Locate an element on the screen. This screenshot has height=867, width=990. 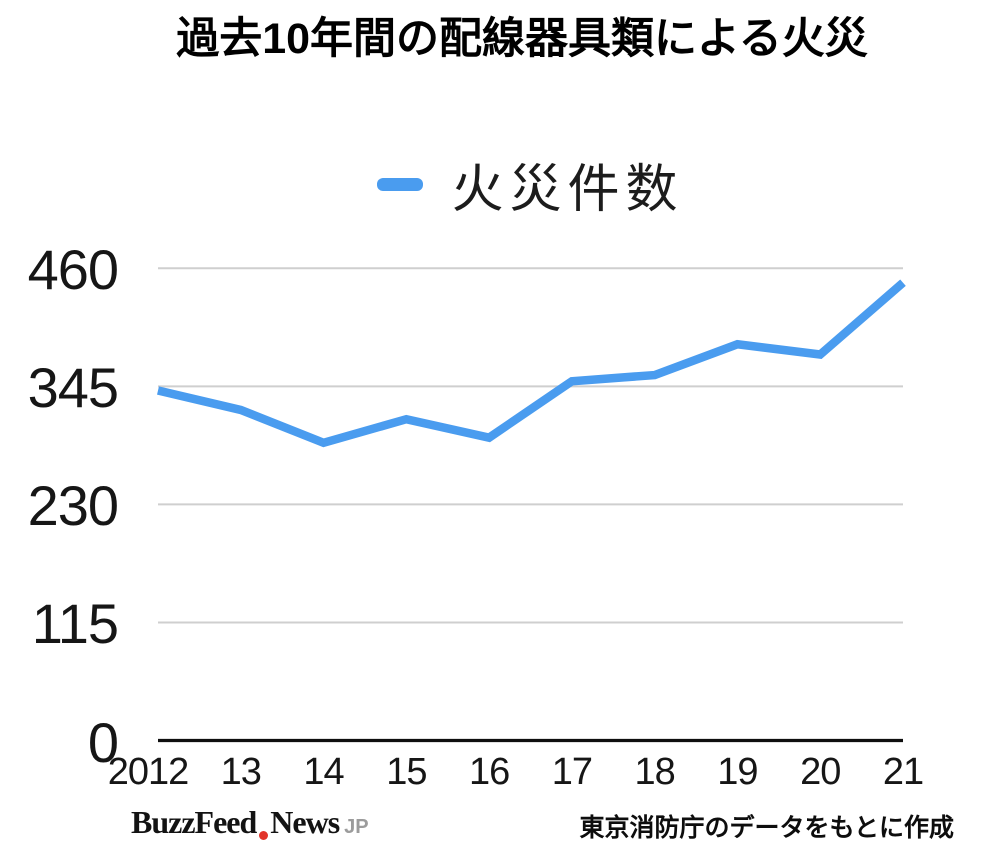
x-axis-tick-label: 14 is located at coordinates (323, 772).